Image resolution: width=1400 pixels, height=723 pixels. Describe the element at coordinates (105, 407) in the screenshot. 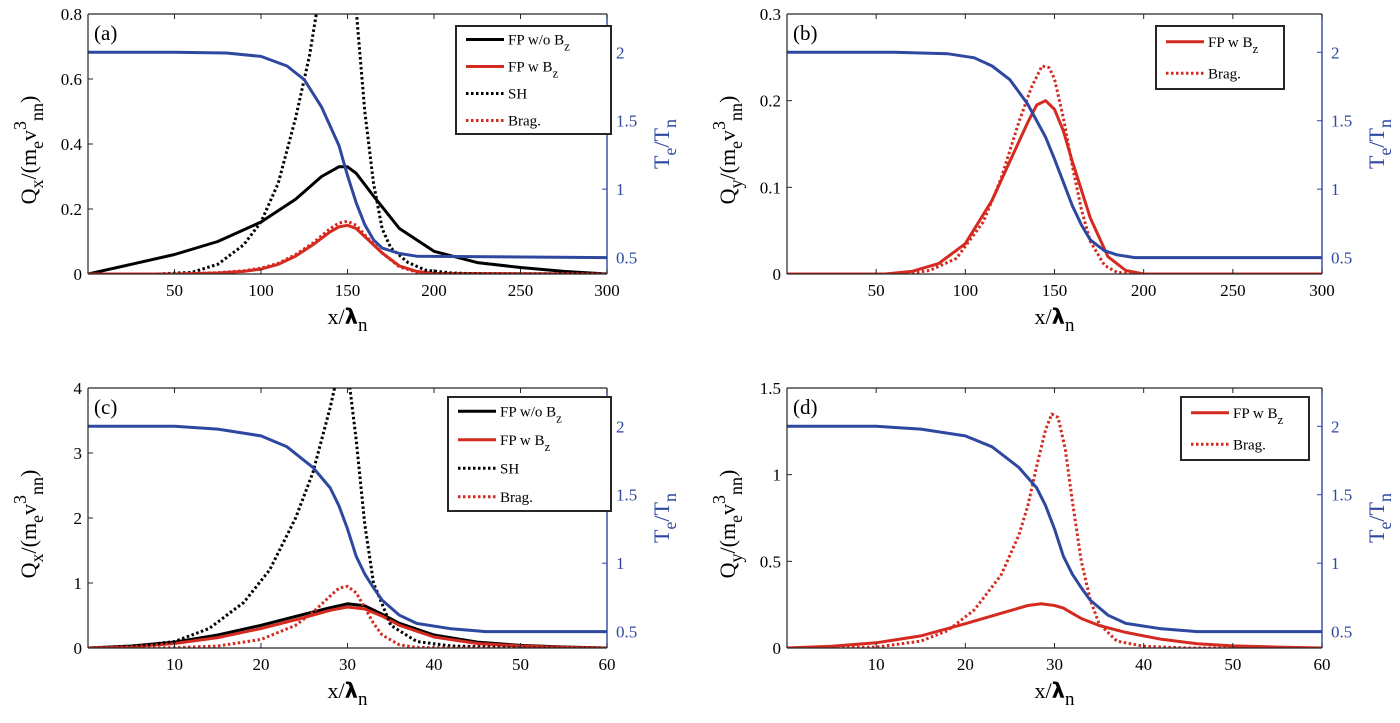

I see `panel-label: (c)` at that location.